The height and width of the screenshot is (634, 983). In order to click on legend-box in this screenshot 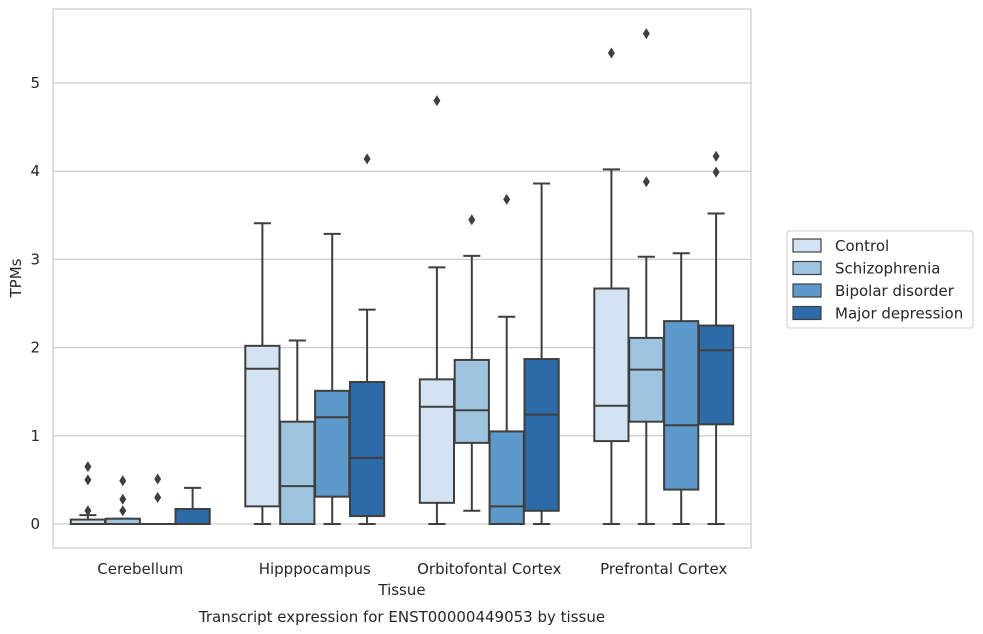, I will do `click(880, 279)`.